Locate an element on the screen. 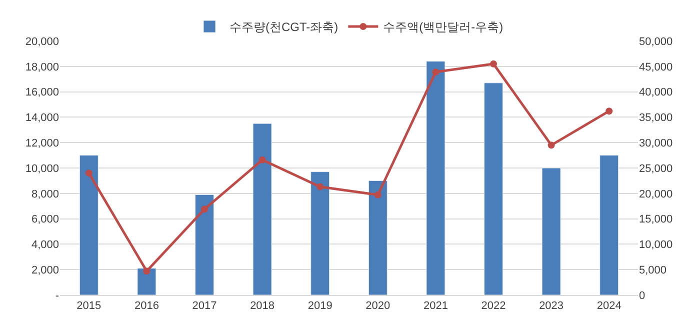 This screenshot has height=325, width=698. y2-tick-label: 5,000 is located at coordinates (653, 270).